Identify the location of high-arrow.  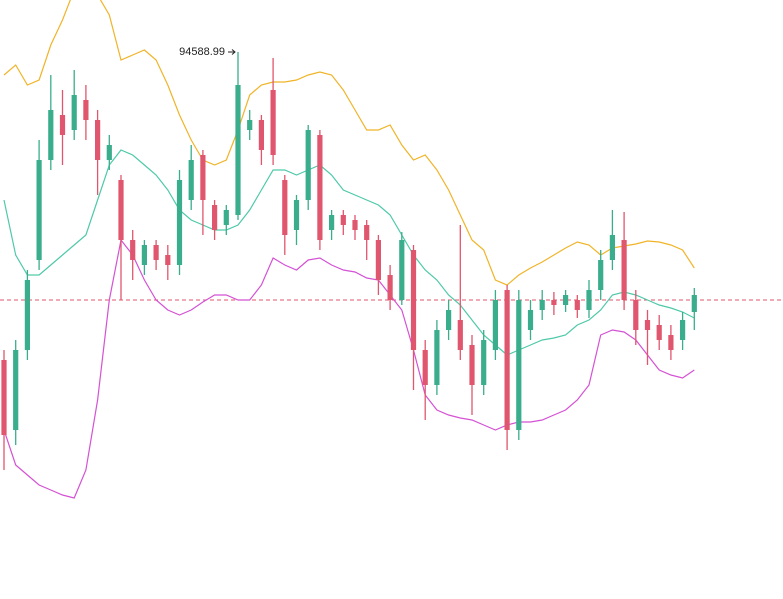
(232, 52).